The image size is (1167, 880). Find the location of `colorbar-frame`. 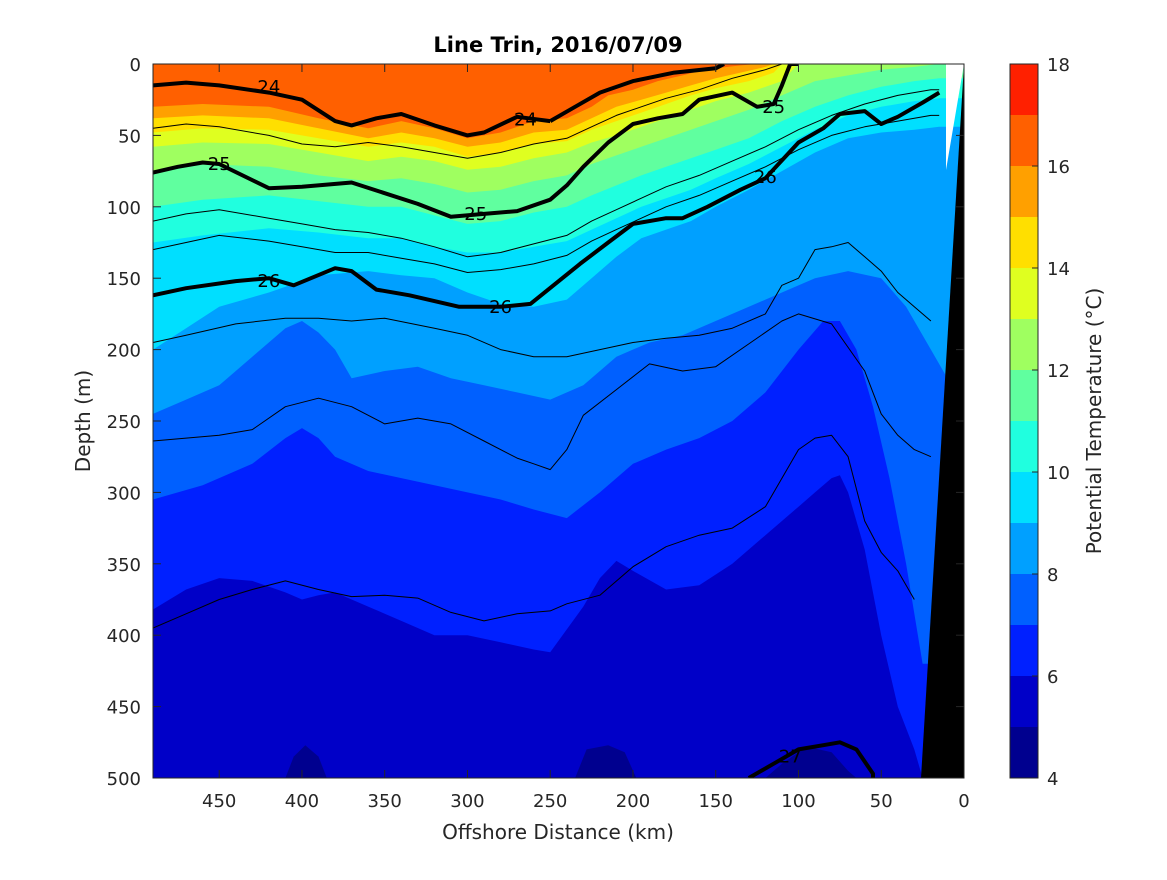

colorbar-frame is located at coordinates (1024, 421).